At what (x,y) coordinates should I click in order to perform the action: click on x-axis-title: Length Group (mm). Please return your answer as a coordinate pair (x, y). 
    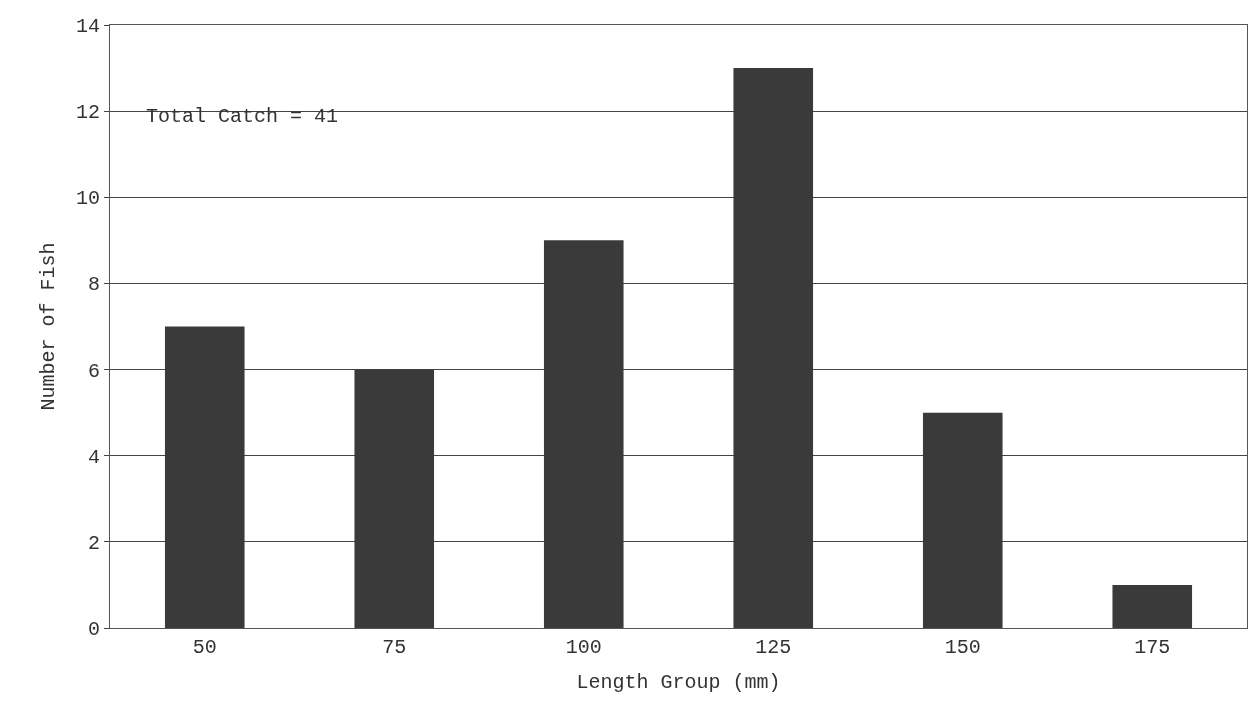
    Looking at the image, I should click on (678, 682).